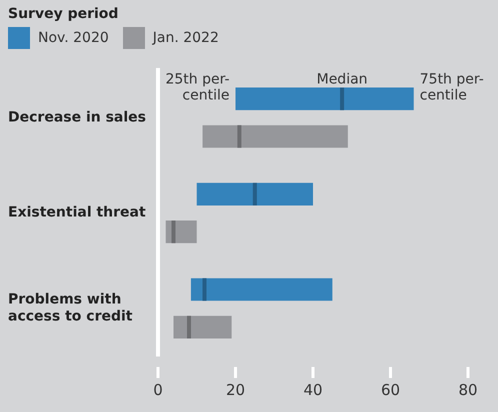 The width and height of the screenshot is (498, 412). I want to click on x-tick-label: 60, so click(390, 389).